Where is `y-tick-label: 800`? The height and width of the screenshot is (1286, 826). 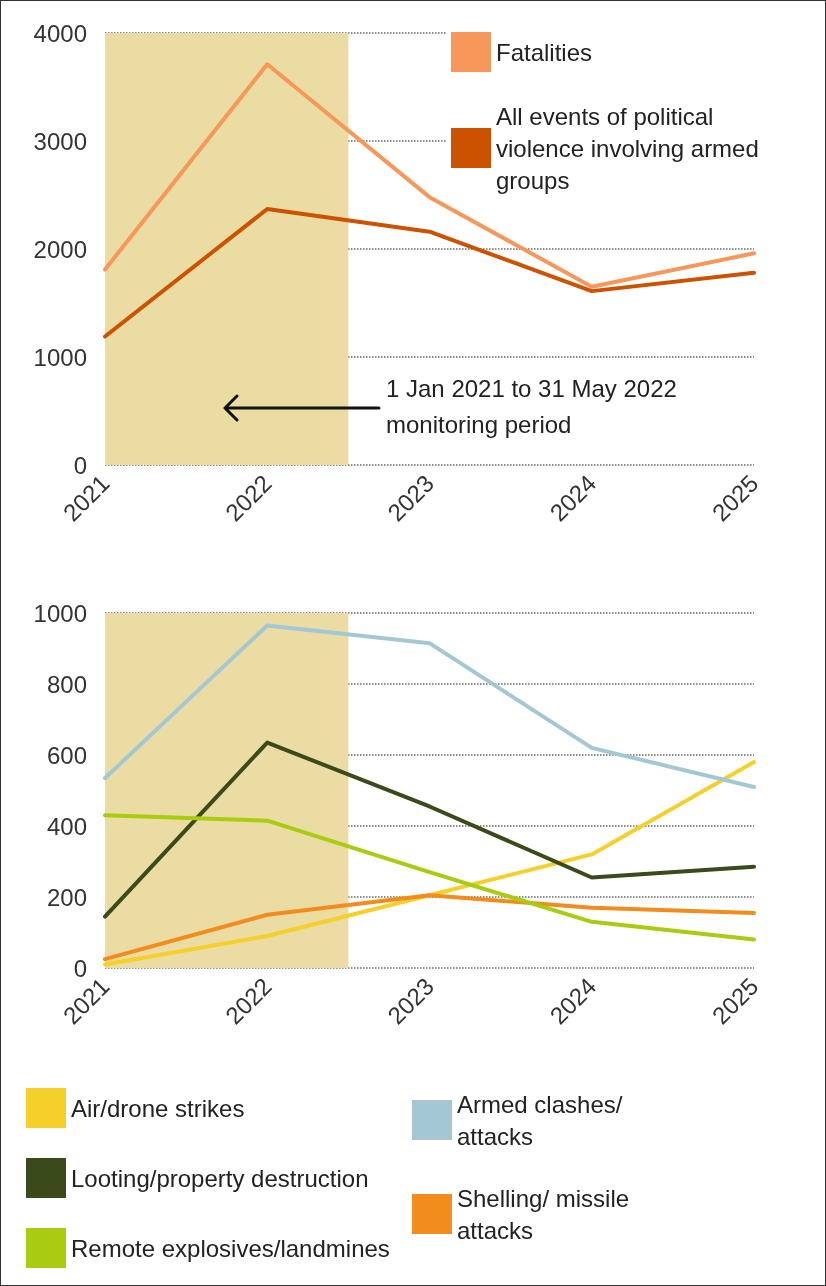 y-tick-label: 800 is located at coordinates (66, 684).